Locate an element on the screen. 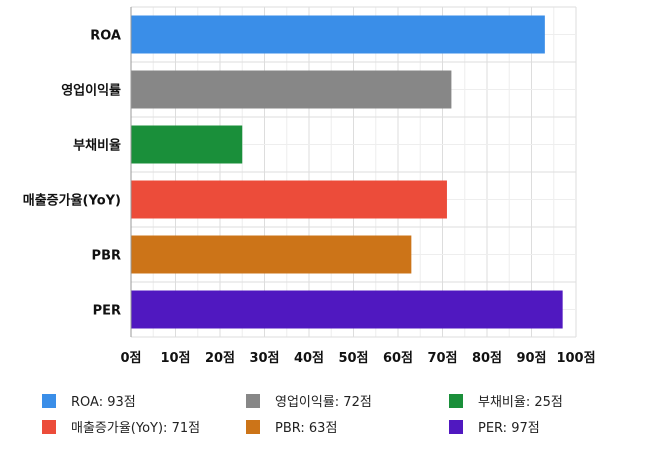 This screenshot has height=450, width=650. tick-label: 0점 is located at coordinates (130, 358).